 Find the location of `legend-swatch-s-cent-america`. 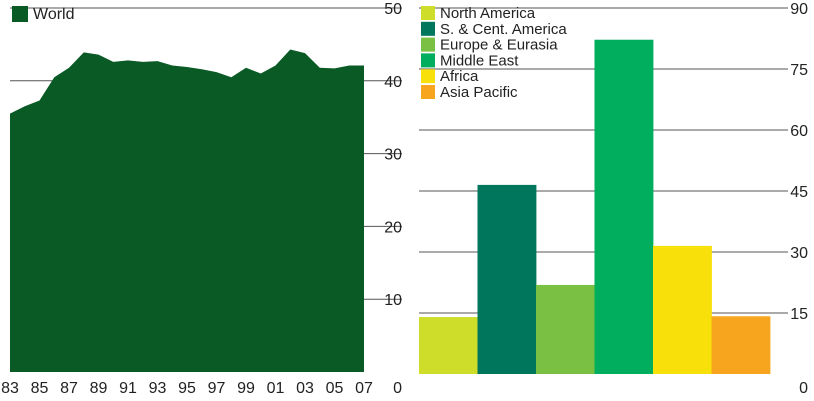

legend-swatch-s-cent-america is located at coordinates (428, 28).